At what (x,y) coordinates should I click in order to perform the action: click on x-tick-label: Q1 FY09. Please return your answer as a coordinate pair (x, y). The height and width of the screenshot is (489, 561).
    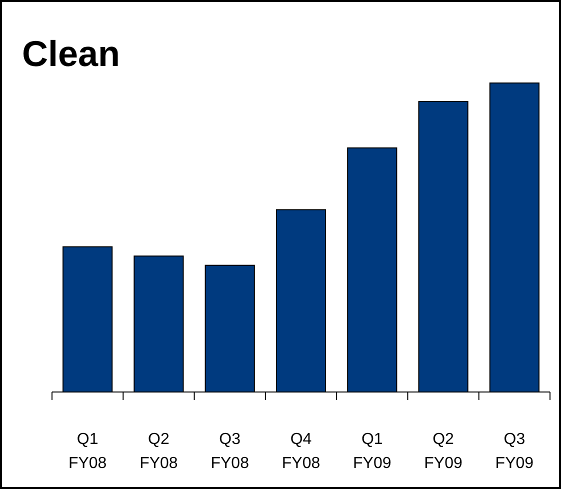
    Looking at the image, I should click on (372, 451).